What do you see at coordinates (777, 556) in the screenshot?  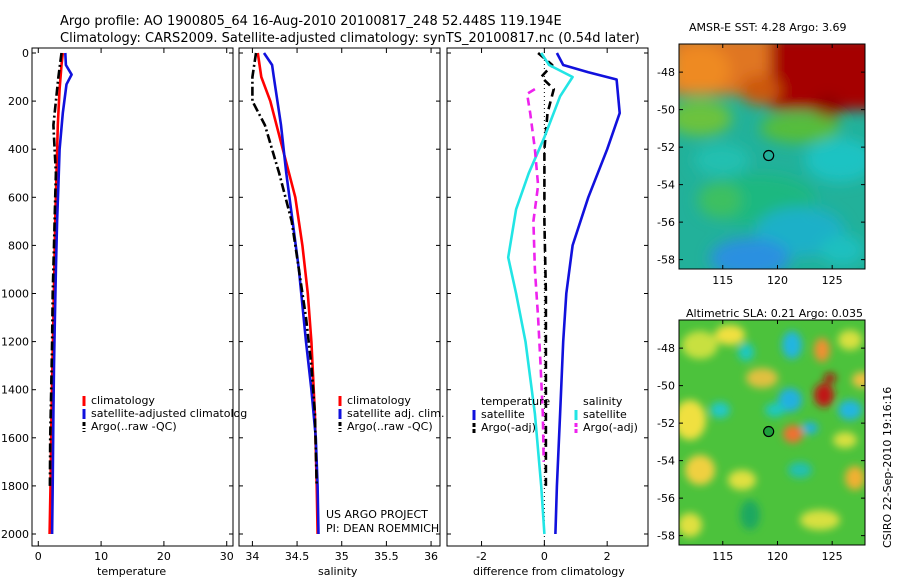 I see `sla-xtick-label-1: 120` at bounding box center [777, 556].